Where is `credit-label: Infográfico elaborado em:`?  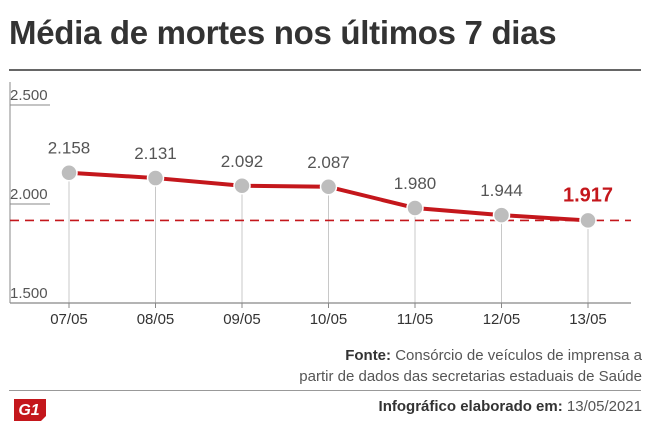
credit-label: Infográfico elaborado em: is located at coordinates (470, 406).